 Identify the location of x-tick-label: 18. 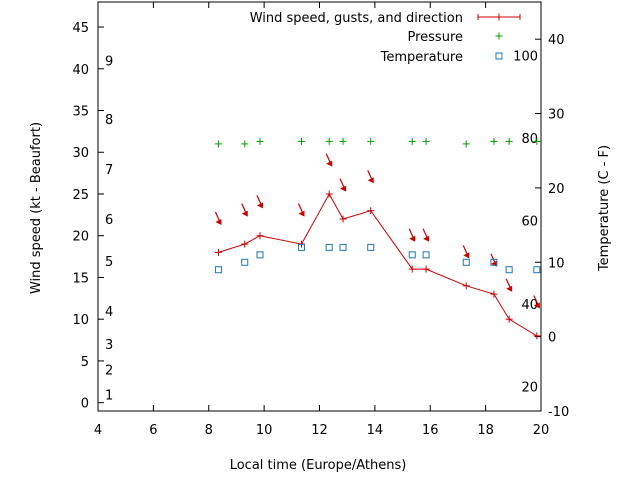
(485, 430).